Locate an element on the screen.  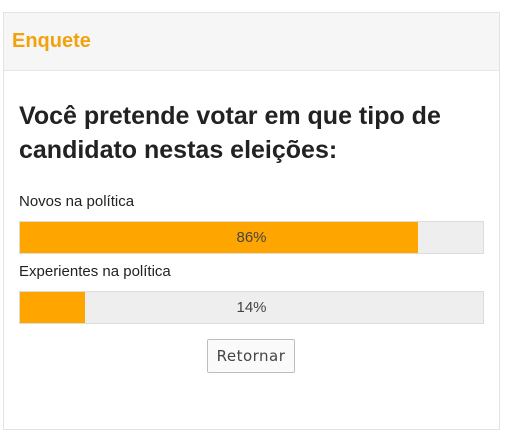
poll-option: Experientes na política 14% is located at coordinates (251, 293).